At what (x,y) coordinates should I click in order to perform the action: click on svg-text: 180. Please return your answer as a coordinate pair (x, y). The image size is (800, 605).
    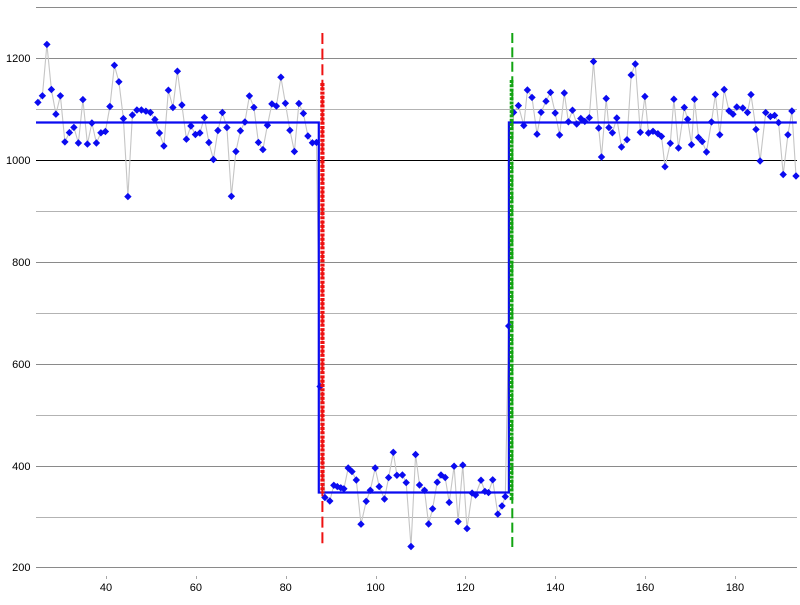
    Looking at the image, I should click on (735, 588).